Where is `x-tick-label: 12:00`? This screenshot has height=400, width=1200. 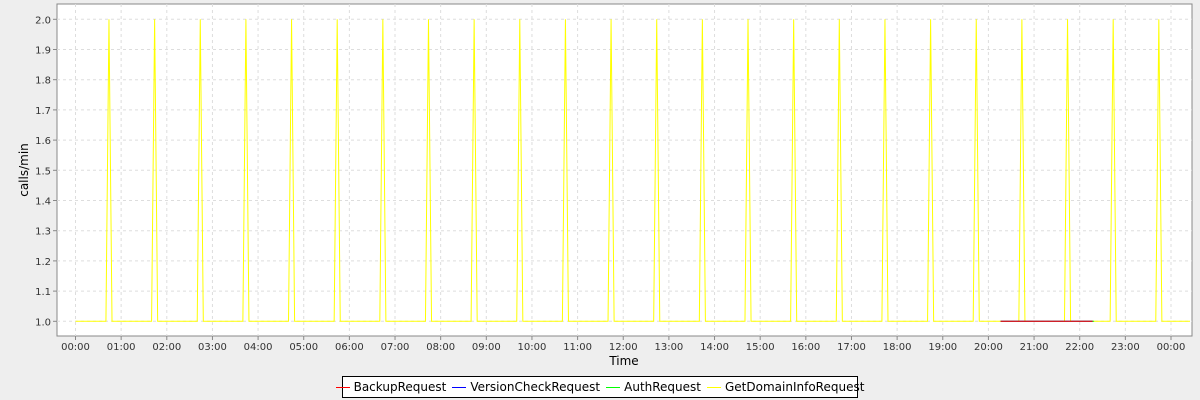
x-tick-label: 12:00 is located at coordinates (623, 347).